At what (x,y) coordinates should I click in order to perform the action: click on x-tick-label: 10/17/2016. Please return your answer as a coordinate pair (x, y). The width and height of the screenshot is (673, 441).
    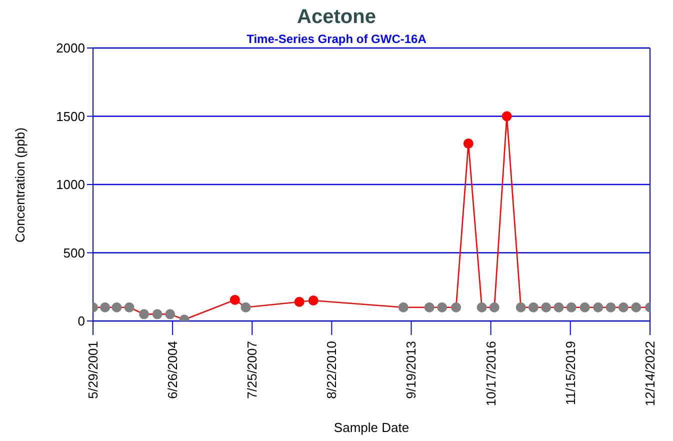
    Looking at the image, I should click on (490, 373).